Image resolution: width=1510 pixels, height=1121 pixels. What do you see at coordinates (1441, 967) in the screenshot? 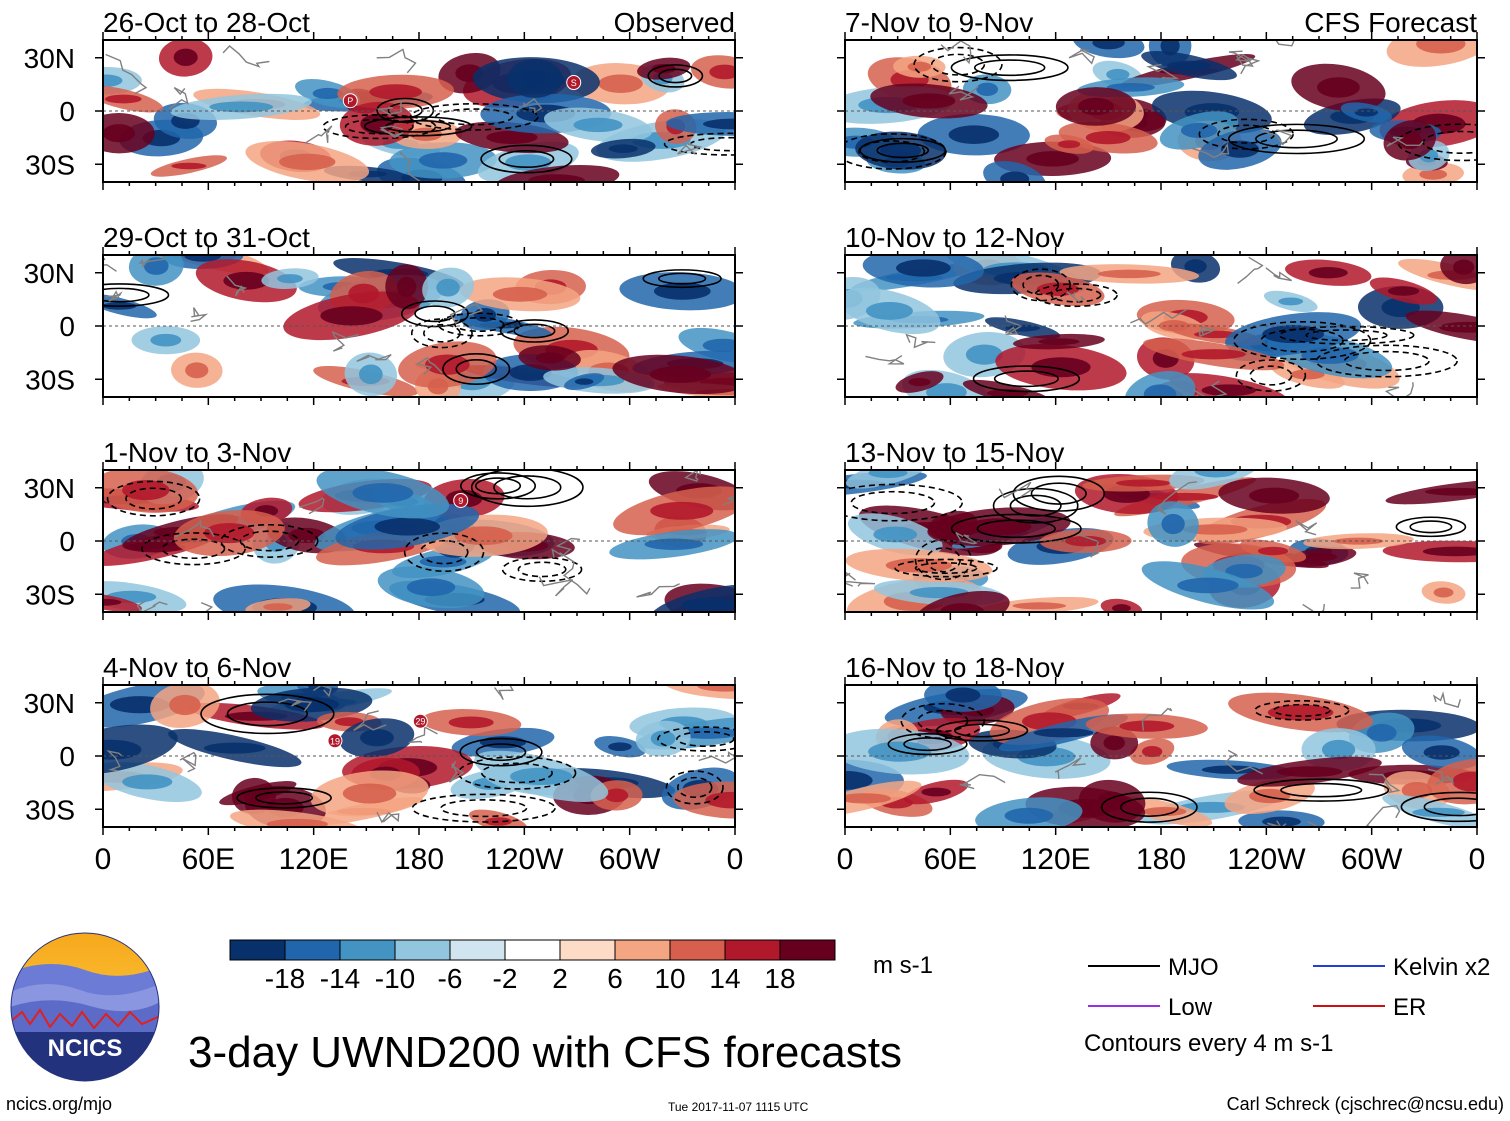
I see `legend-label: Kelvin x2` at bounding box center [1441, 967].